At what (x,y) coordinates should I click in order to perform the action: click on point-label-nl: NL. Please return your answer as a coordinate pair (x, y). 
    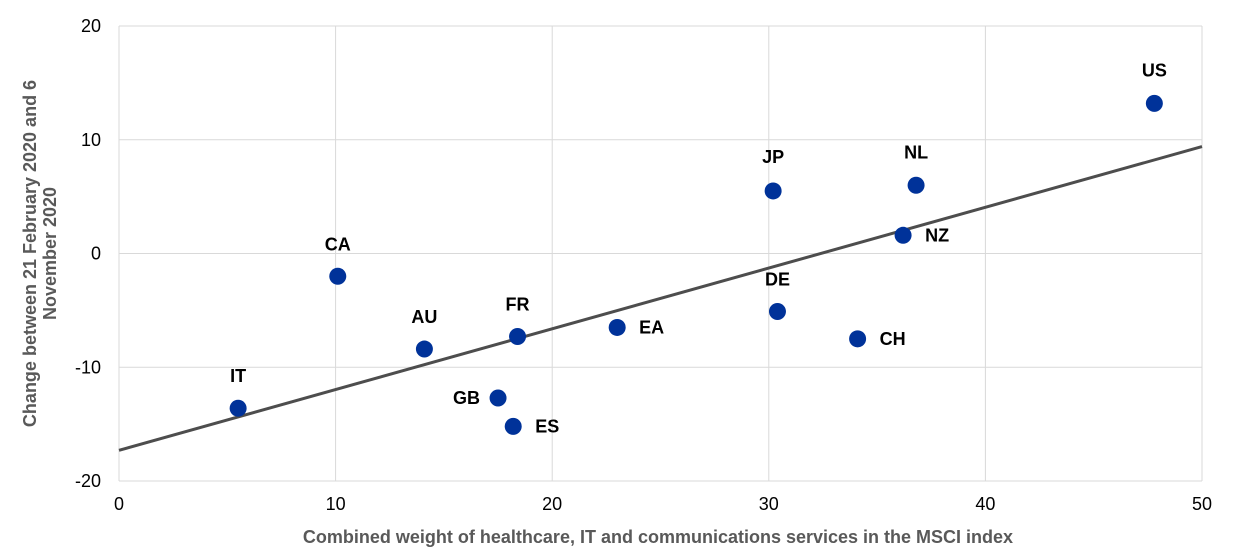
    Looking at the image, I should click on (916, 152).